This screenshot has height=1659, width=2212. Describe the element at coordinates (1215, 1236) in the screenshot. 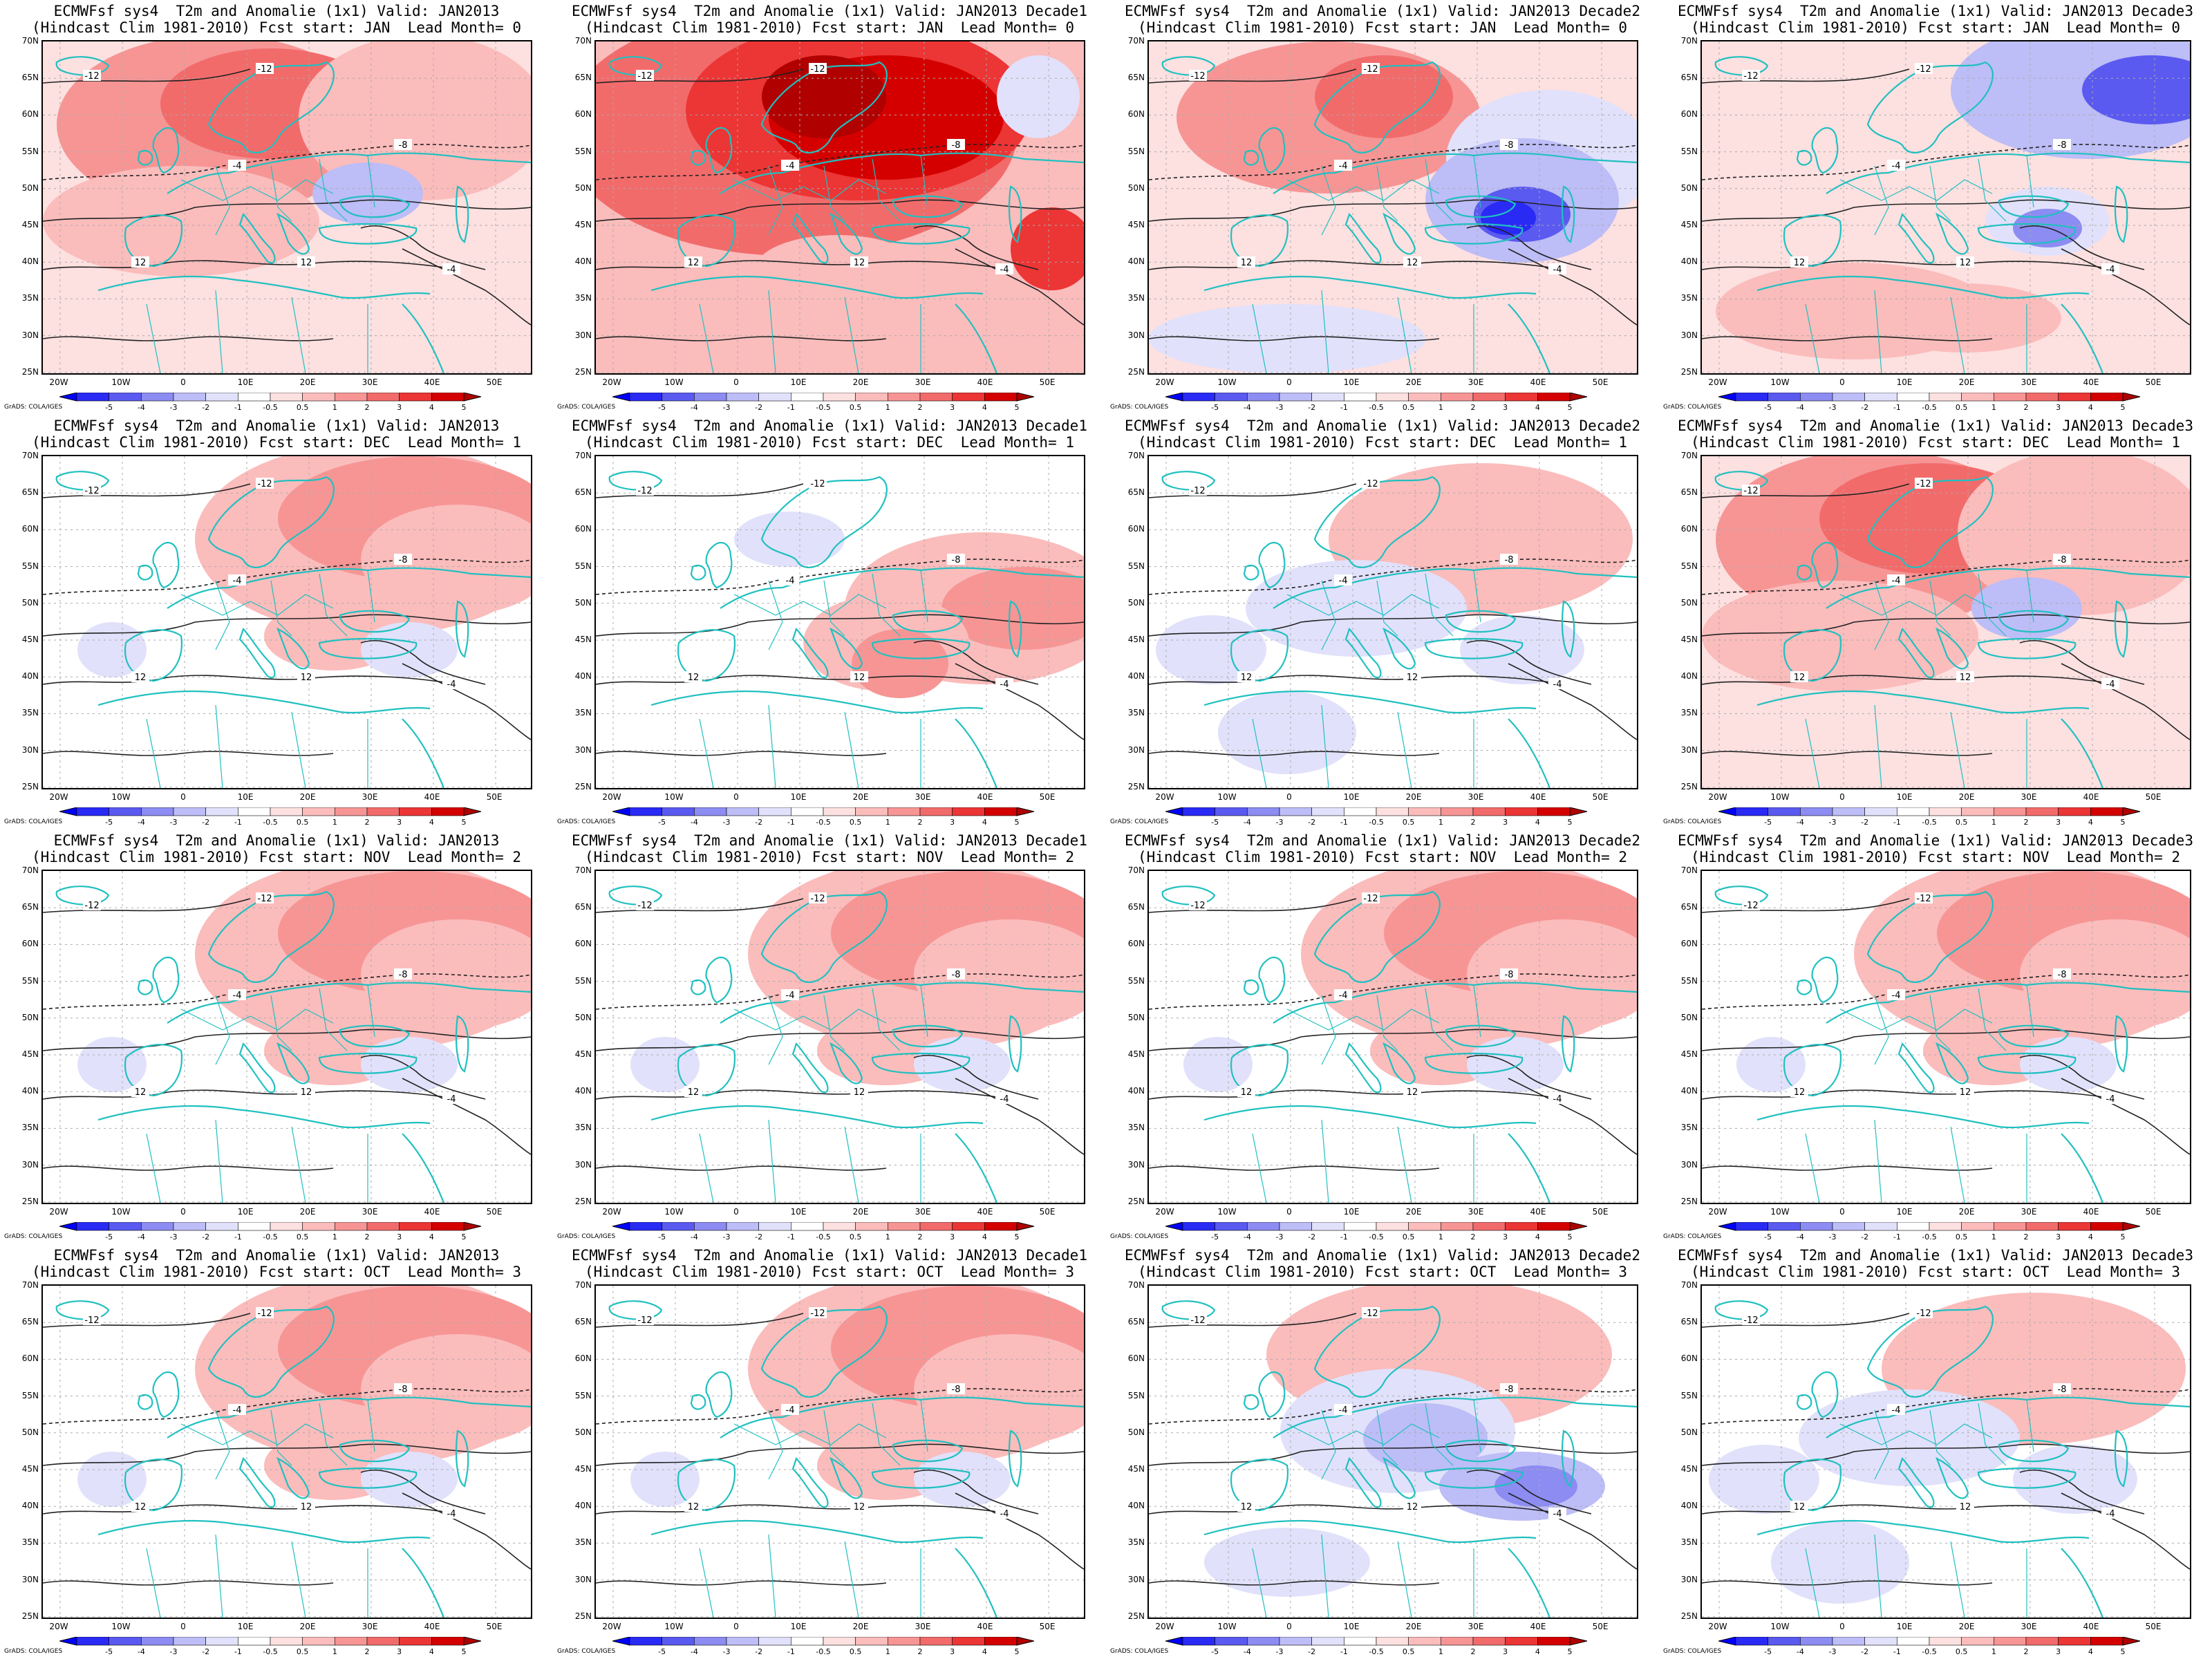

I see `colorbar-label: -5` at that location.